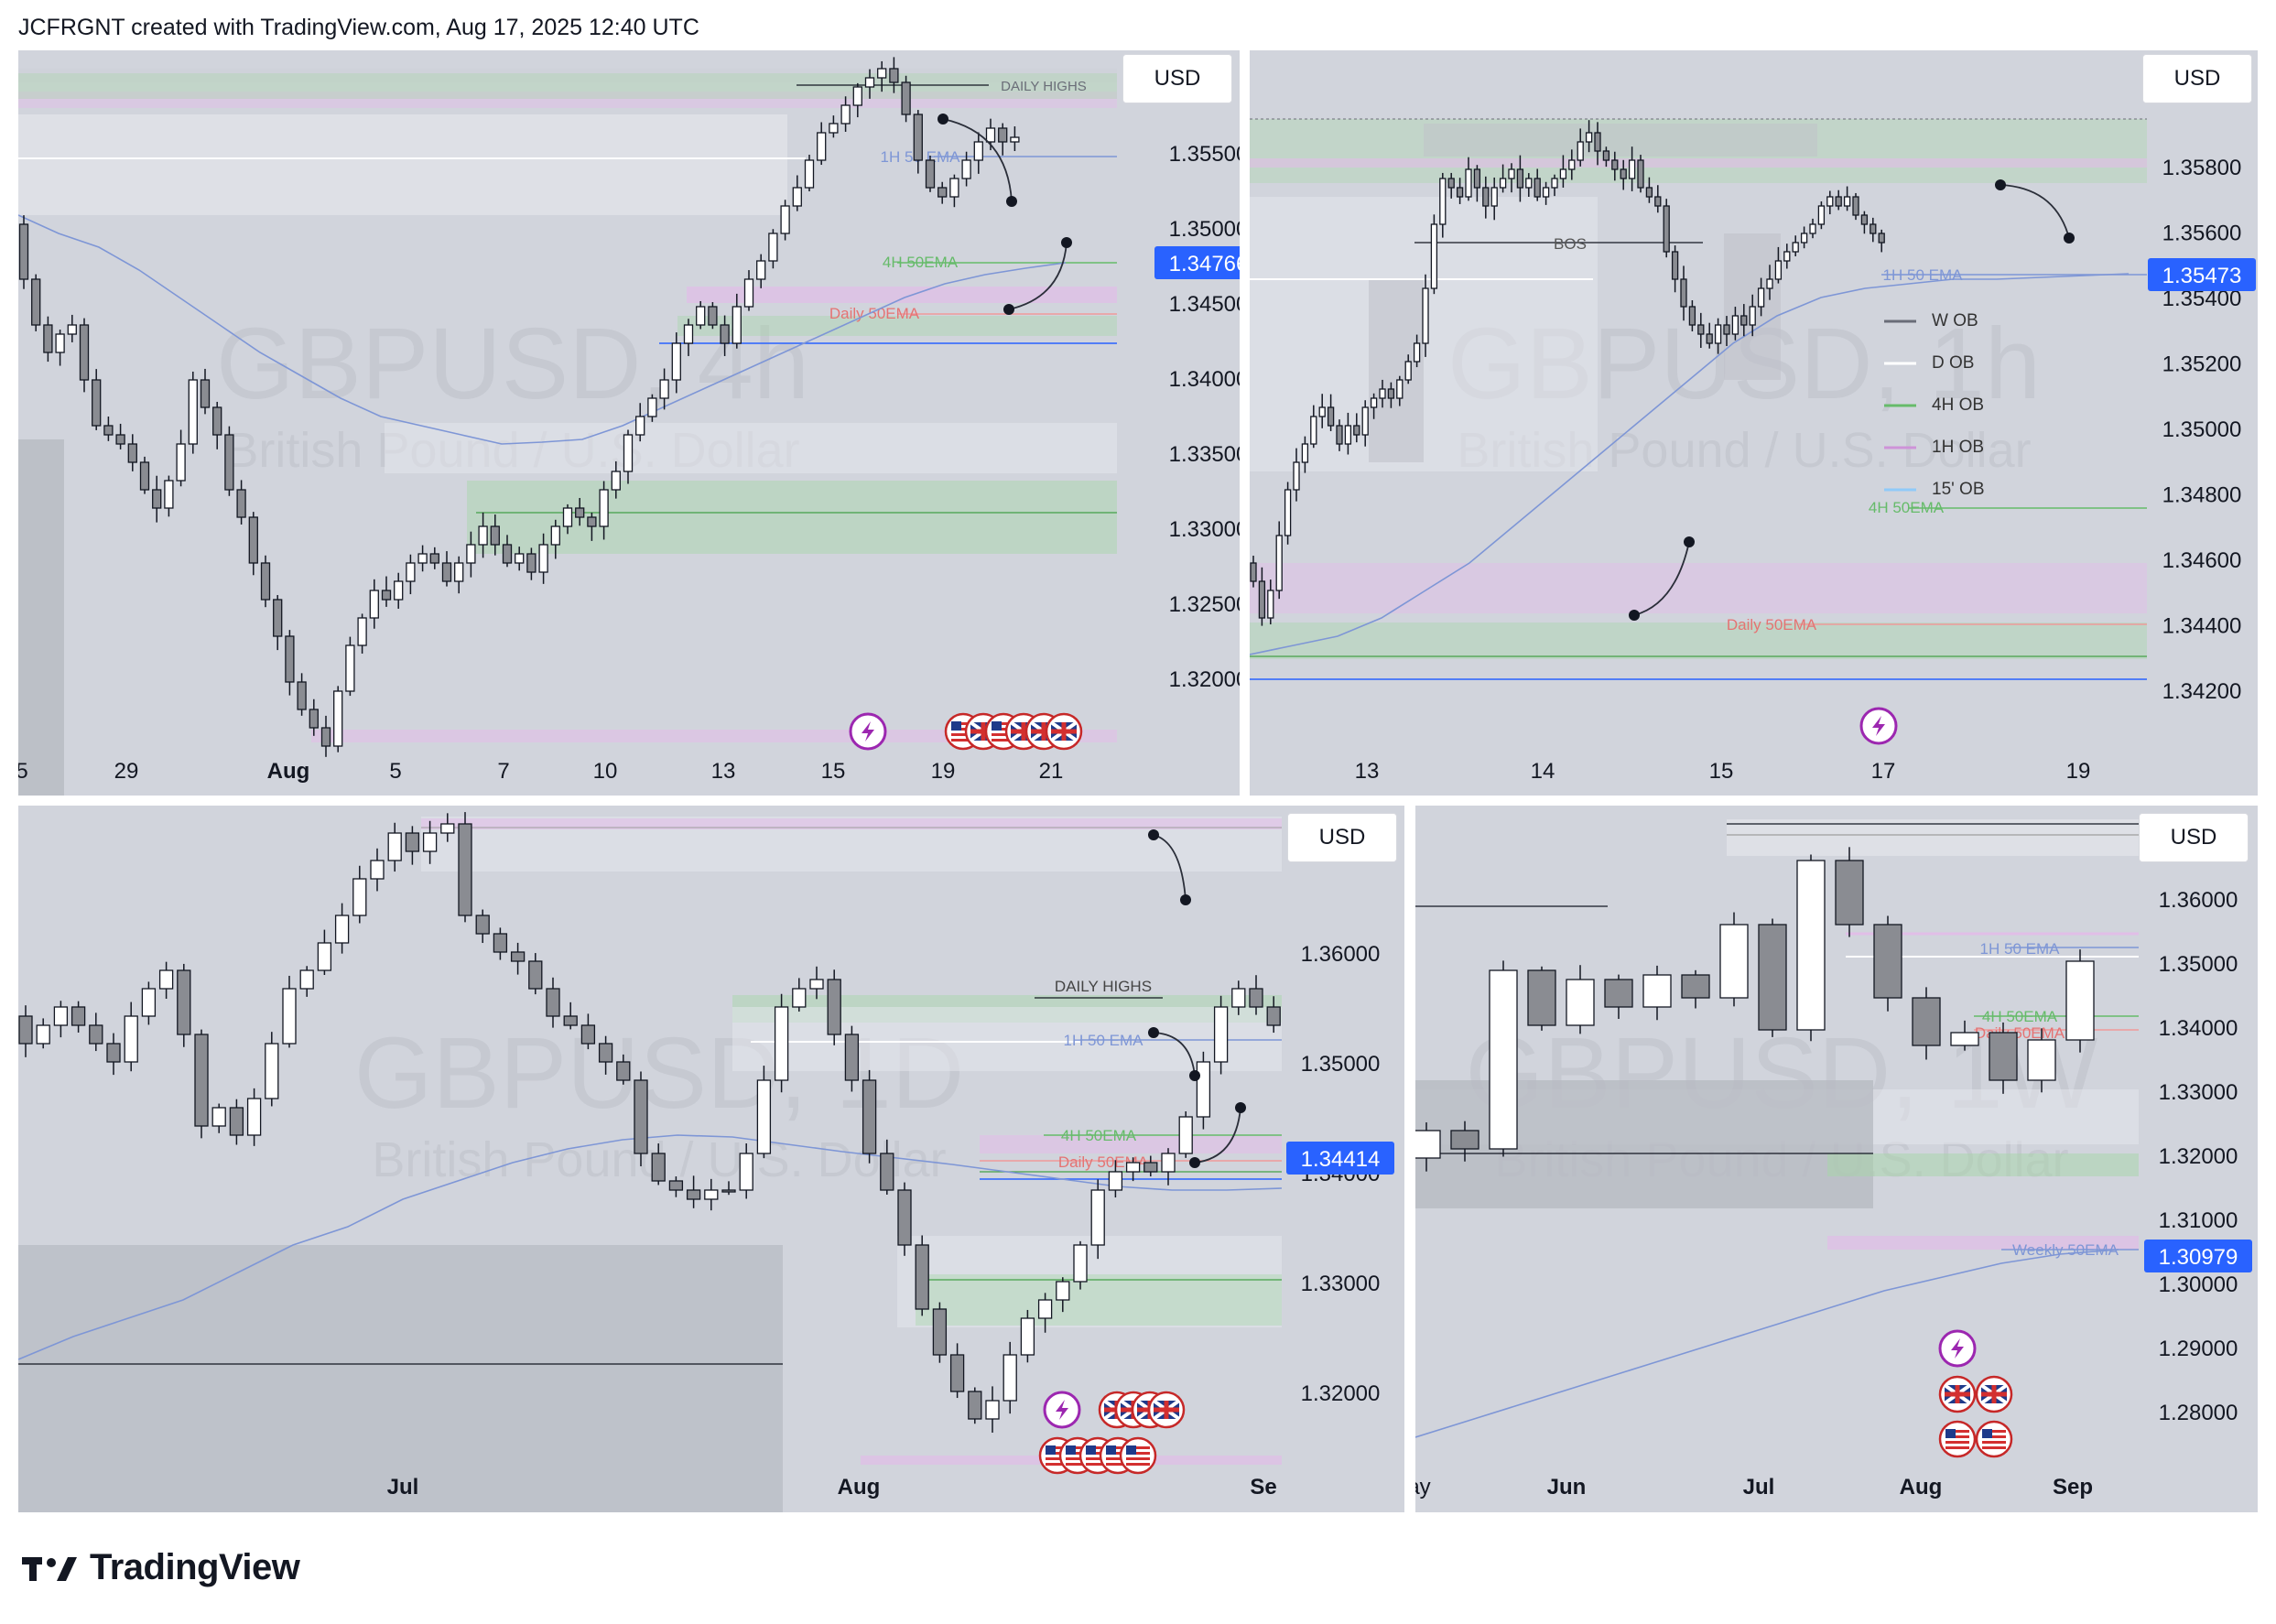 The width and height of the screenshot is (2276, 1624). Describe the element at coordinates (512, 364) in the screenshot. I see `watermark-symbol: GBPUSD, 4h` at that location.